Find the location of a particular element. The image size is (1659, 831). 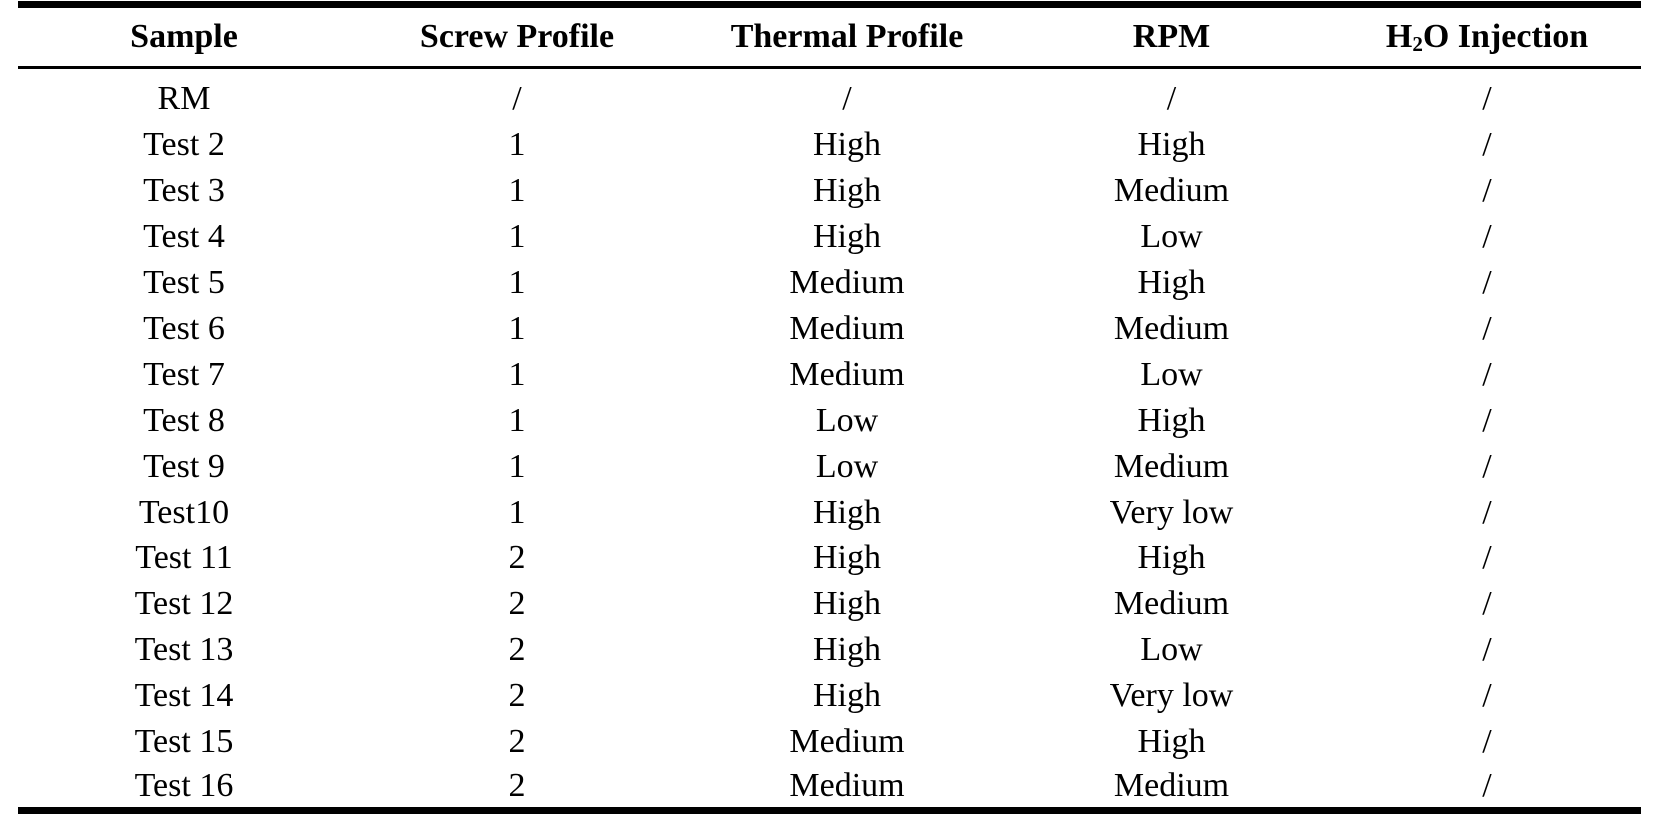

table-row: Test 4 1 High Low / is located at coordinates (829, 237).